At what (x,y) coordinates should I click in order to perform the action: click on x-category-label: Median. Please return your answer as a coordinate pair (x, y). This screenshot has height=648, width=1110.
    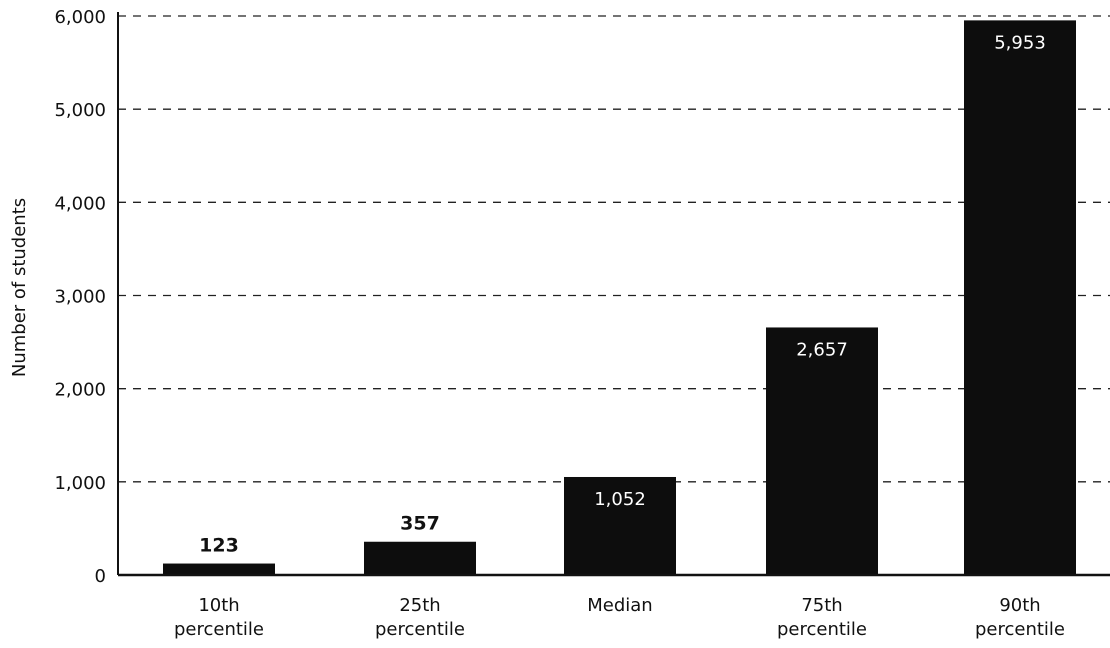
    Looking at the image, I should click on (619, 605).